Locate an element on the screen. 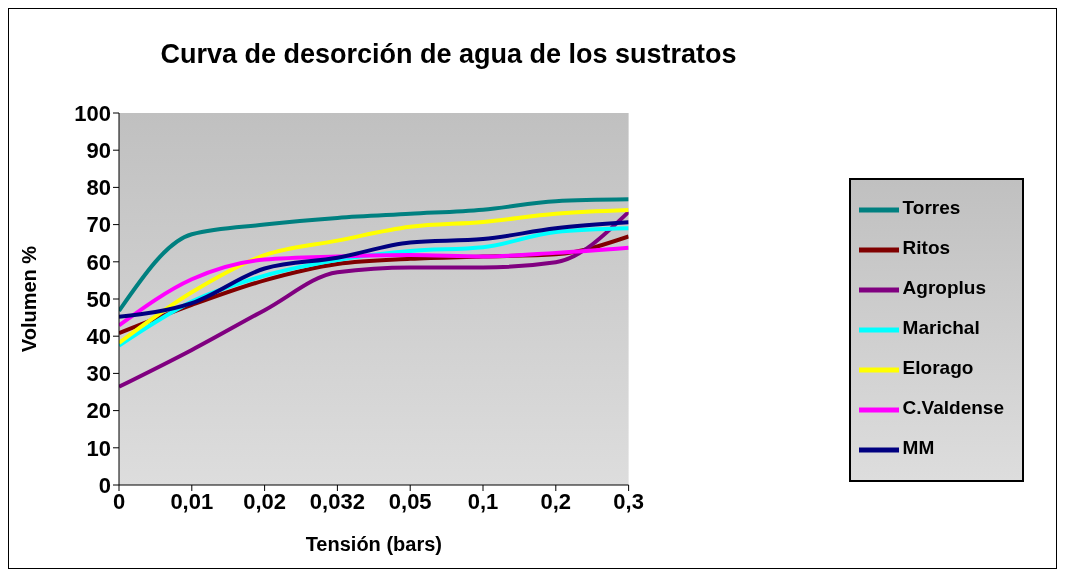 This screenshot has width=1065, height=577. x-tick-label: 0,2 is located at coordinates (556, 501).